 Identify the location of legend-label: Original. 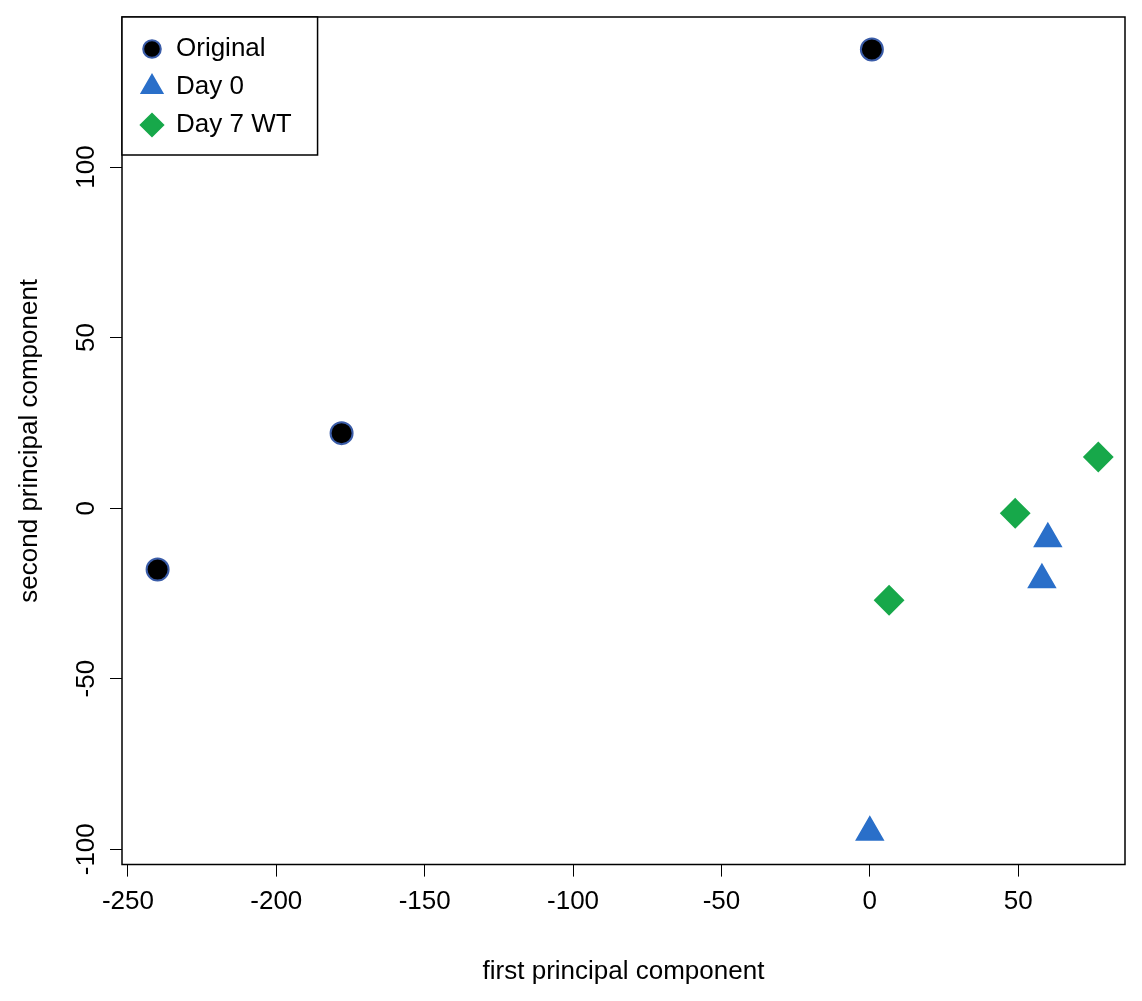
(221, 47).